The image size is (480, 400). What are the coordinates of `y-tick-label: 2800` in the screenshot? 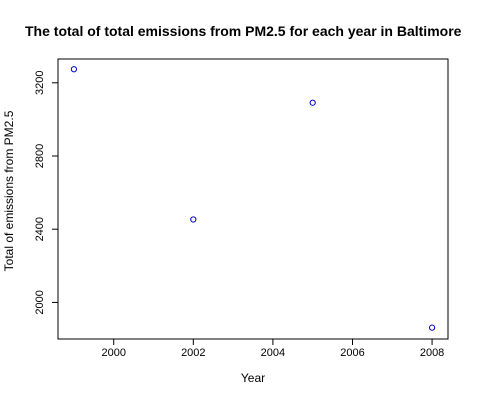 It's located at (40, 156).